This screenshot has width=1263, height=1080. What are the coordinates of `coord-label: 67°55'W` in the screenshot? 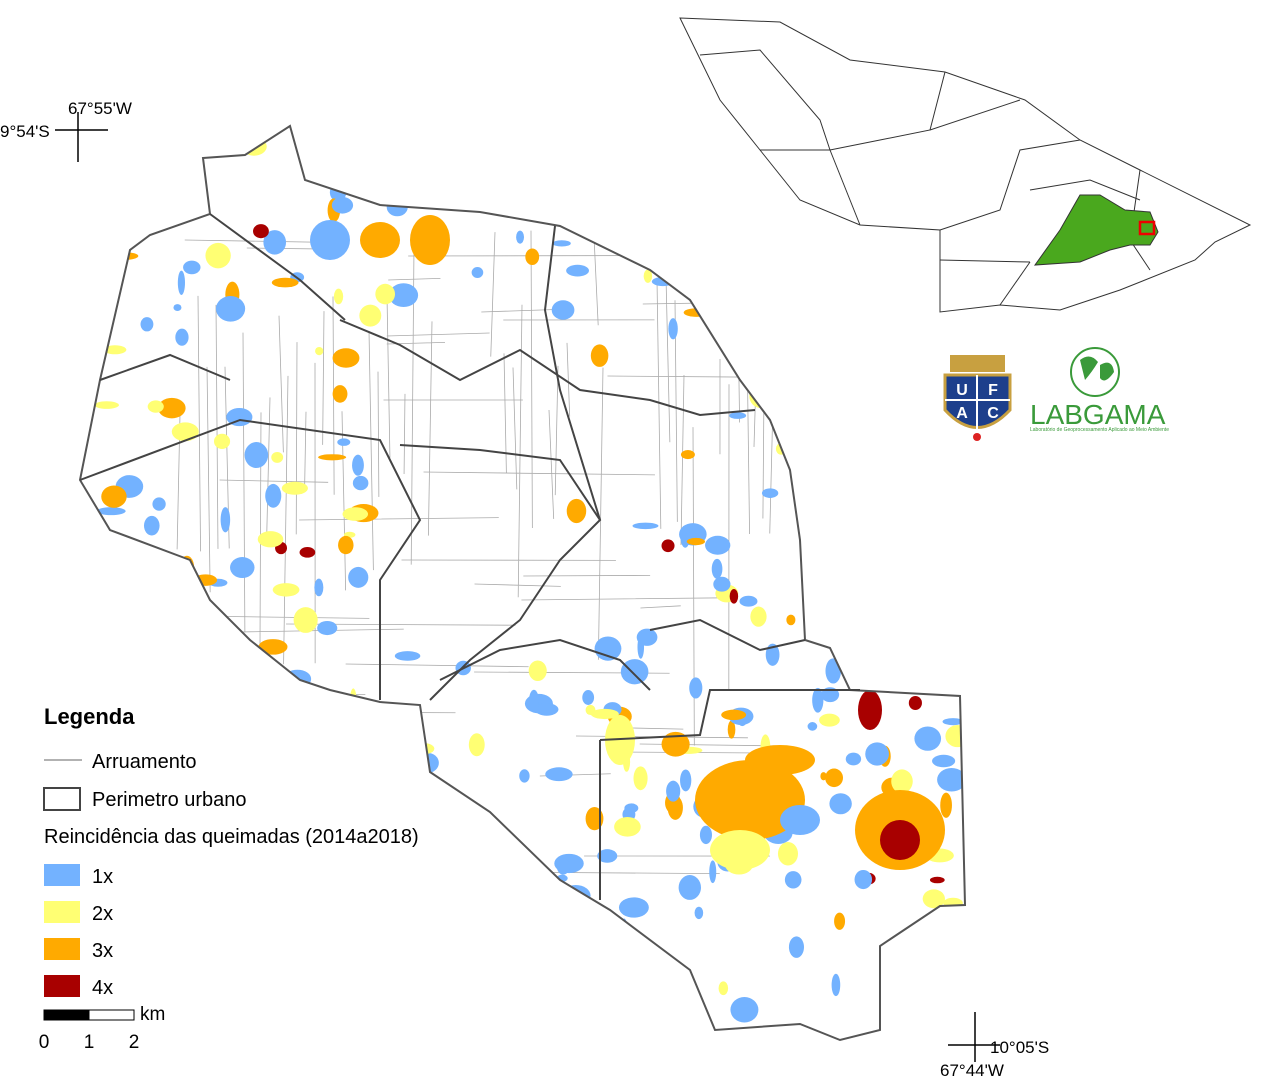 It's located at (100, 108).